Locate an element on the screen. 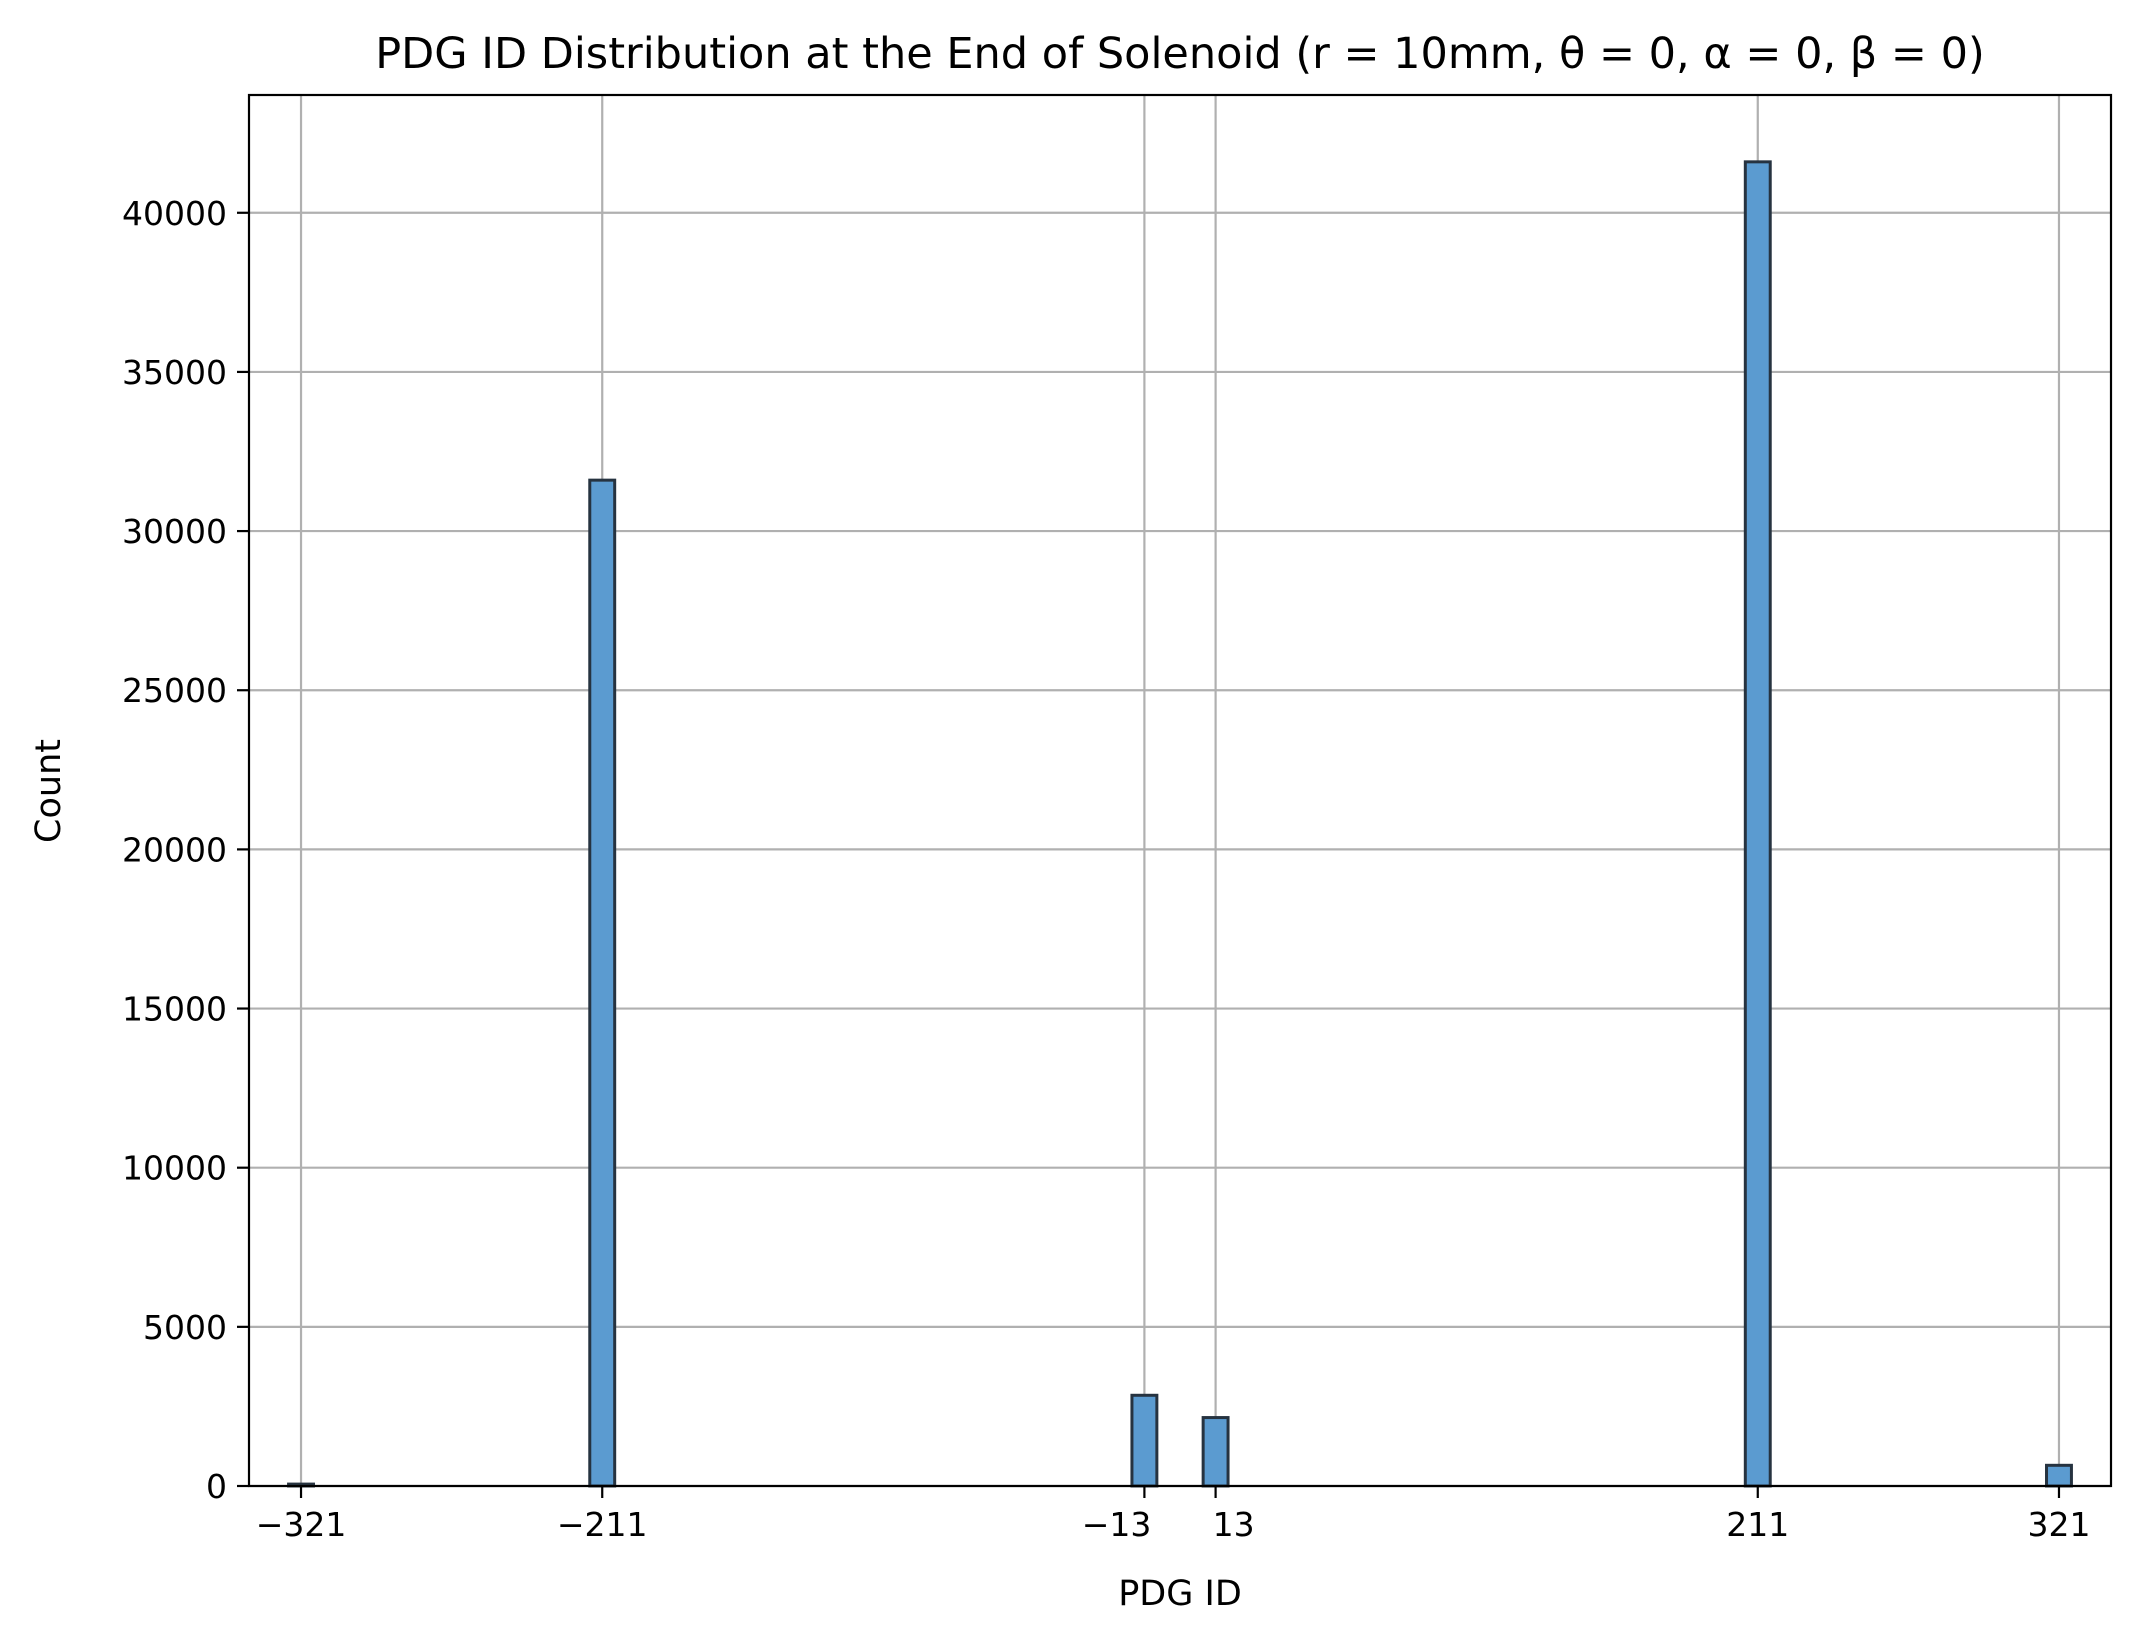  y-tick-label: 25000 is located at coordinates (174, 690).